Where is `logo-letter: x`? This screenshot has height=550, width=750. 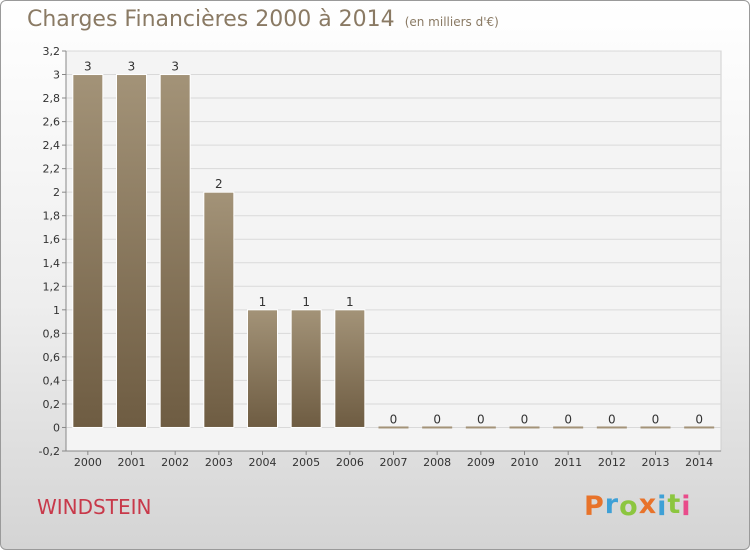
logo-letter: x is located at coordinates (648, 504).